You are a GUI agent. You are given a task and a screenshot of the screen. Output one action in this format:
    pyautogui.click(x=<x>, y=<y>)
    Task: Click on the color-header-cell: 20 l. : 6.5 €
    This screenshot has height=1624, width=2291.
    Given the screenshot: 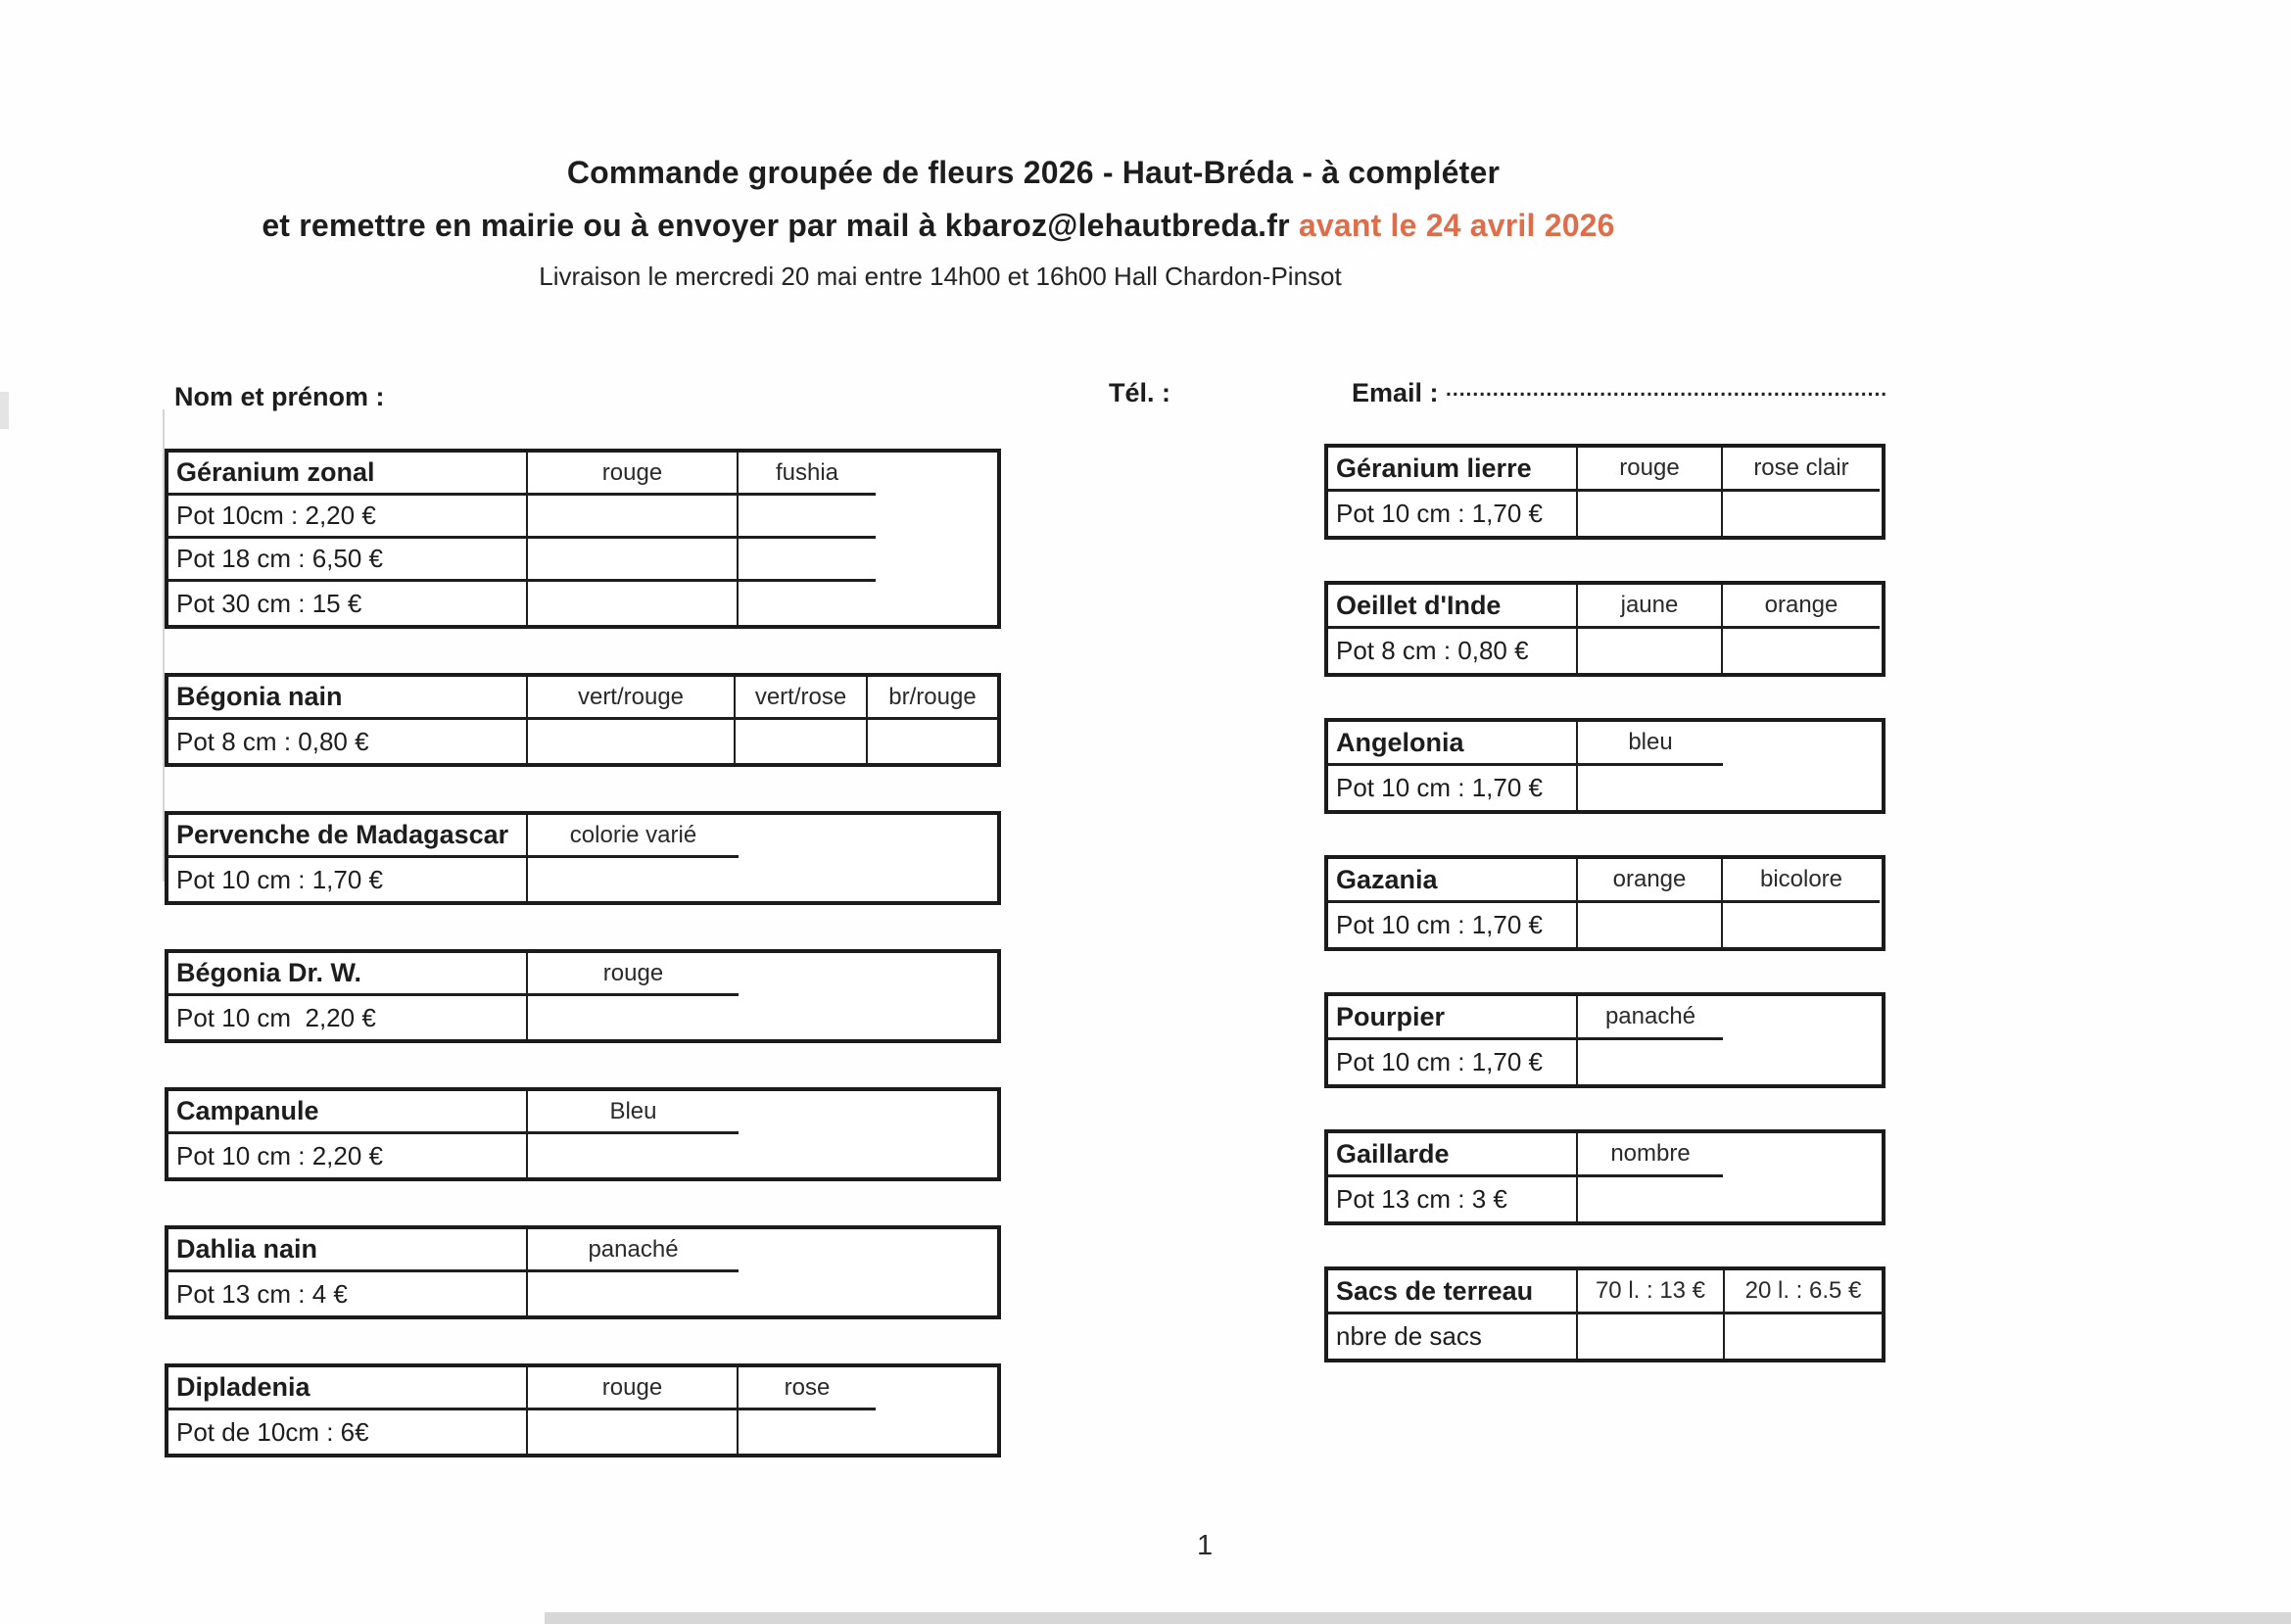 What is the action you would take?
    pyautogui.click(x=1803, y=1292)
    